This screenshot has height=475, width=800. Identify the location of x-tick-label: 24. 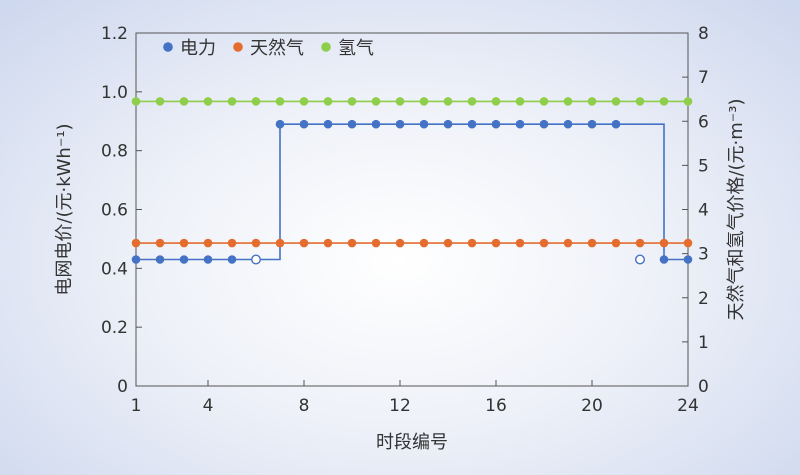
(688, 406).